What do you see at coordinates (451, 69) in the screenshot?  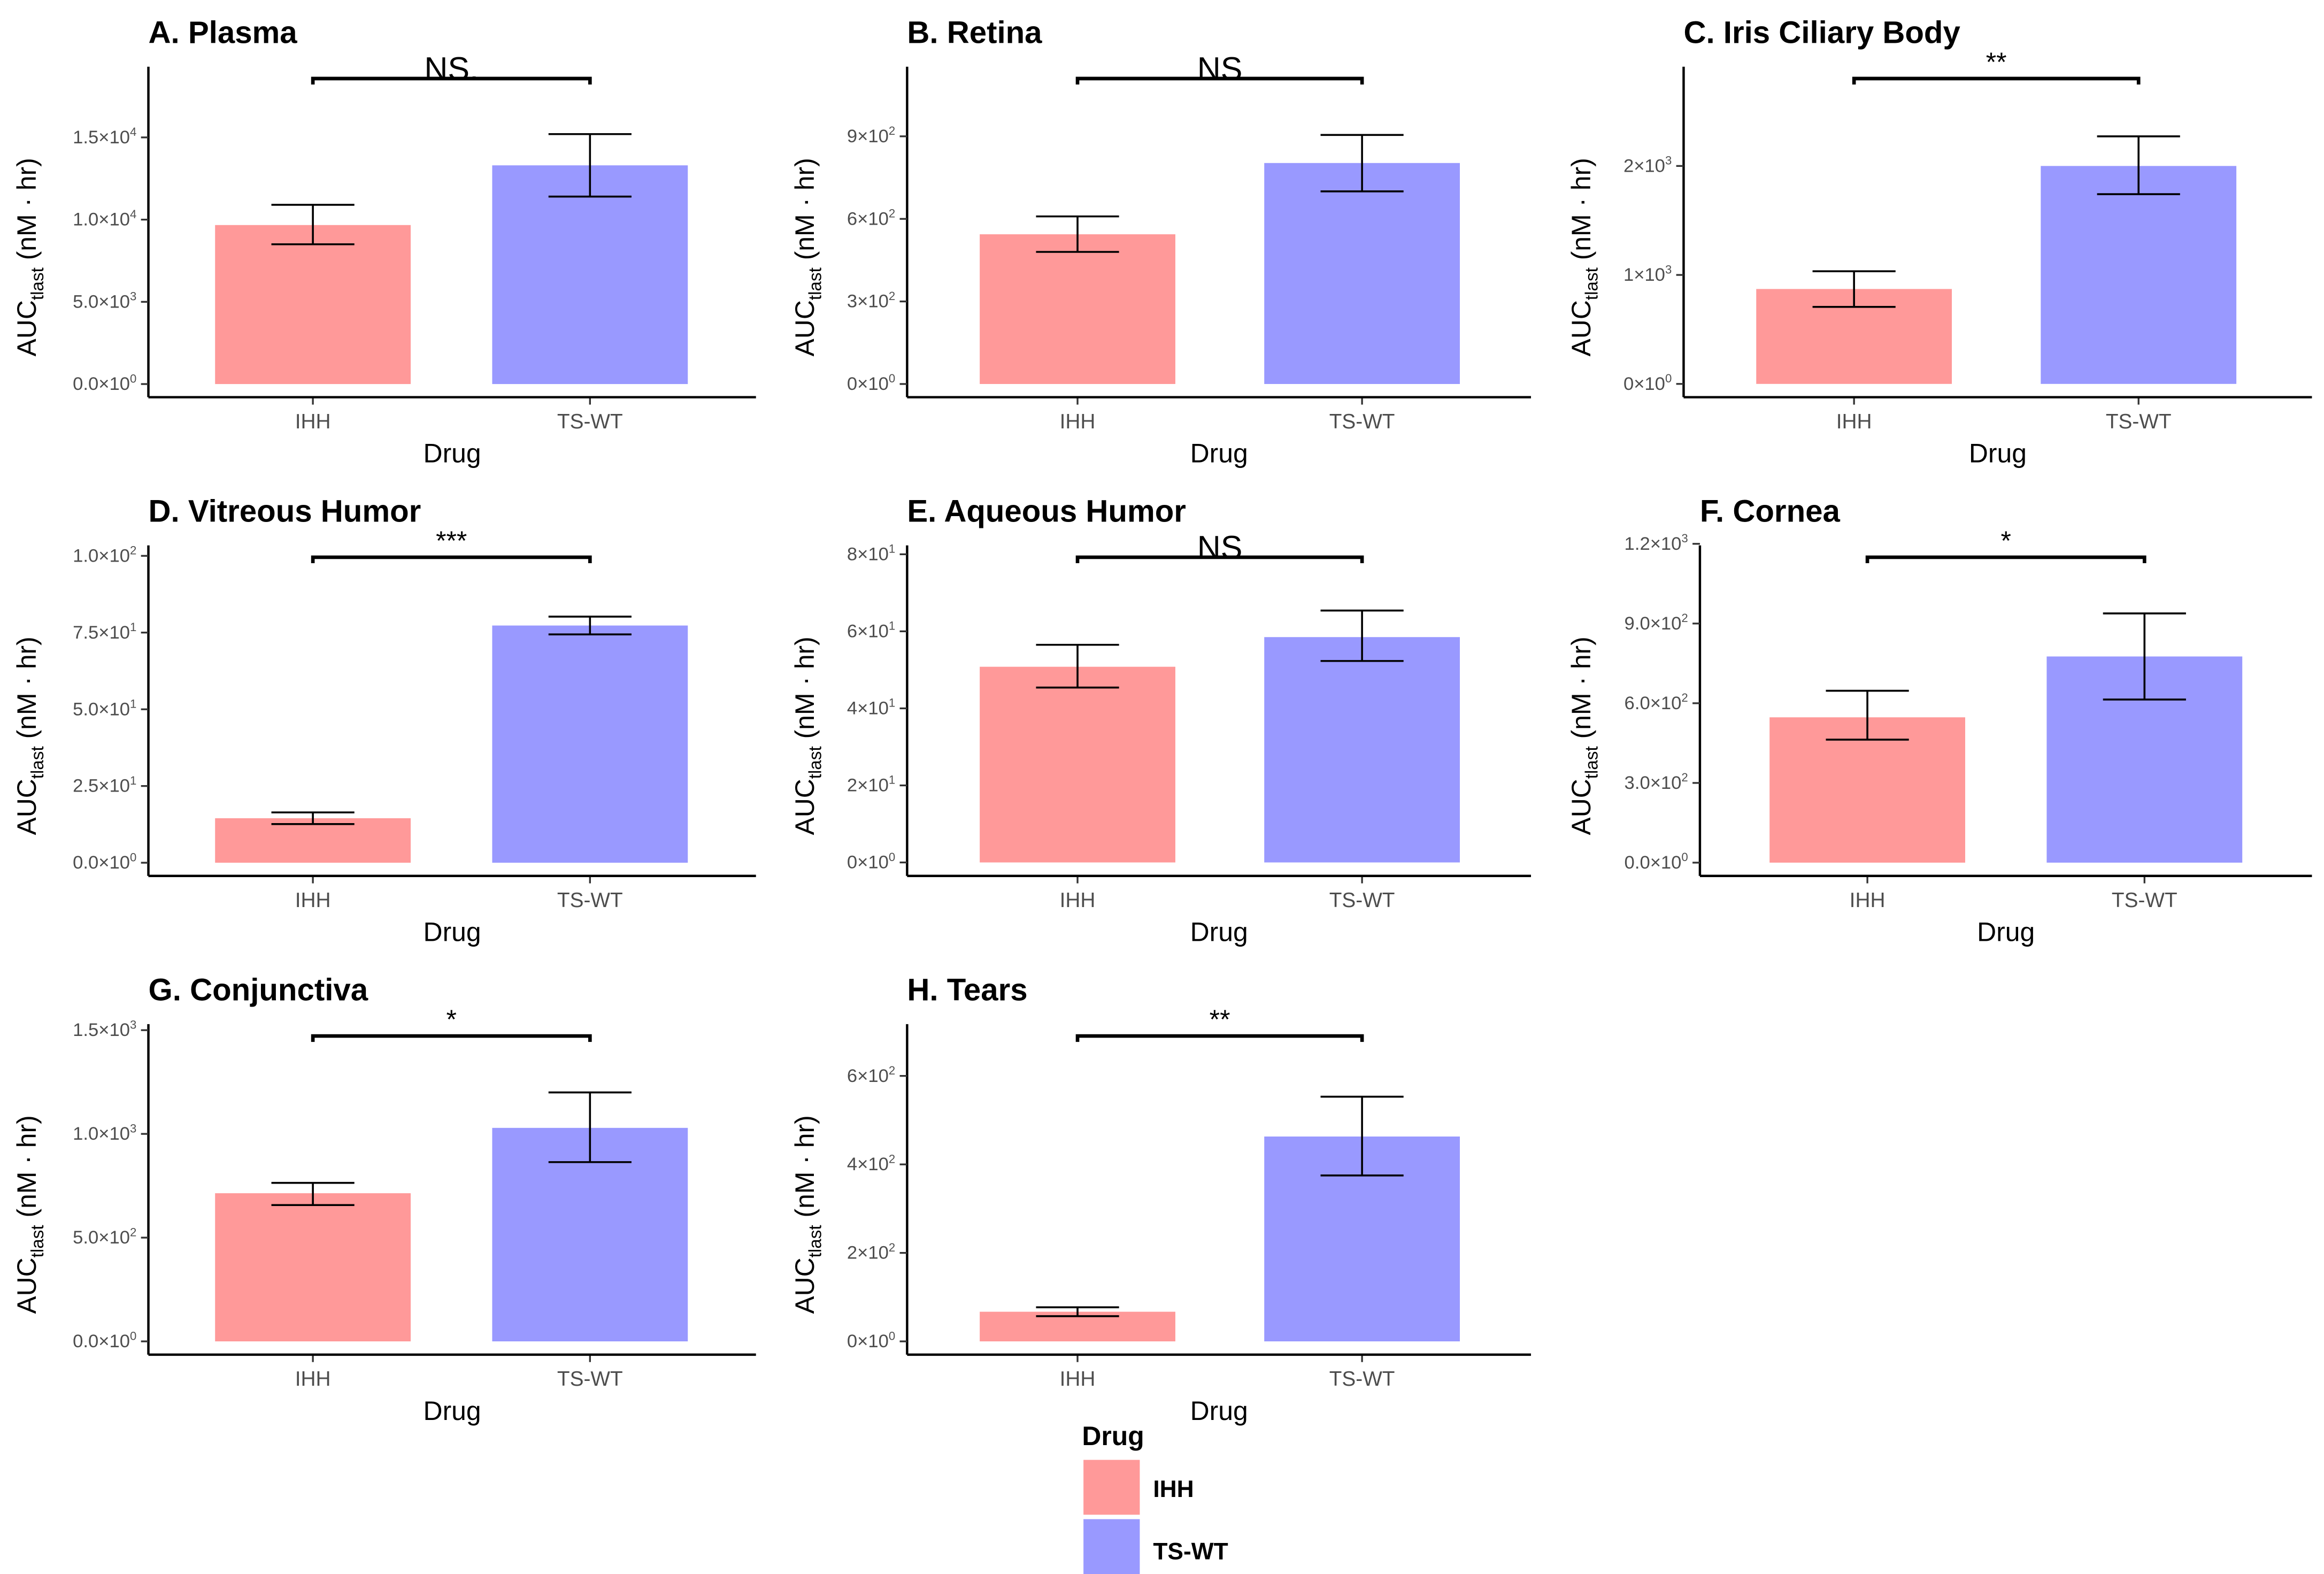 I see `significance-label: NS.` at bounding box center [451, 69].